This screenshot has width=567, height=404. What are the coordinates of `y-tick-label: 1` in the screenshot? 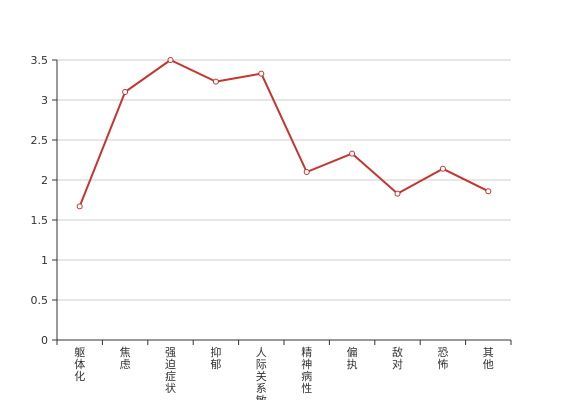 It's located at (44, 260).